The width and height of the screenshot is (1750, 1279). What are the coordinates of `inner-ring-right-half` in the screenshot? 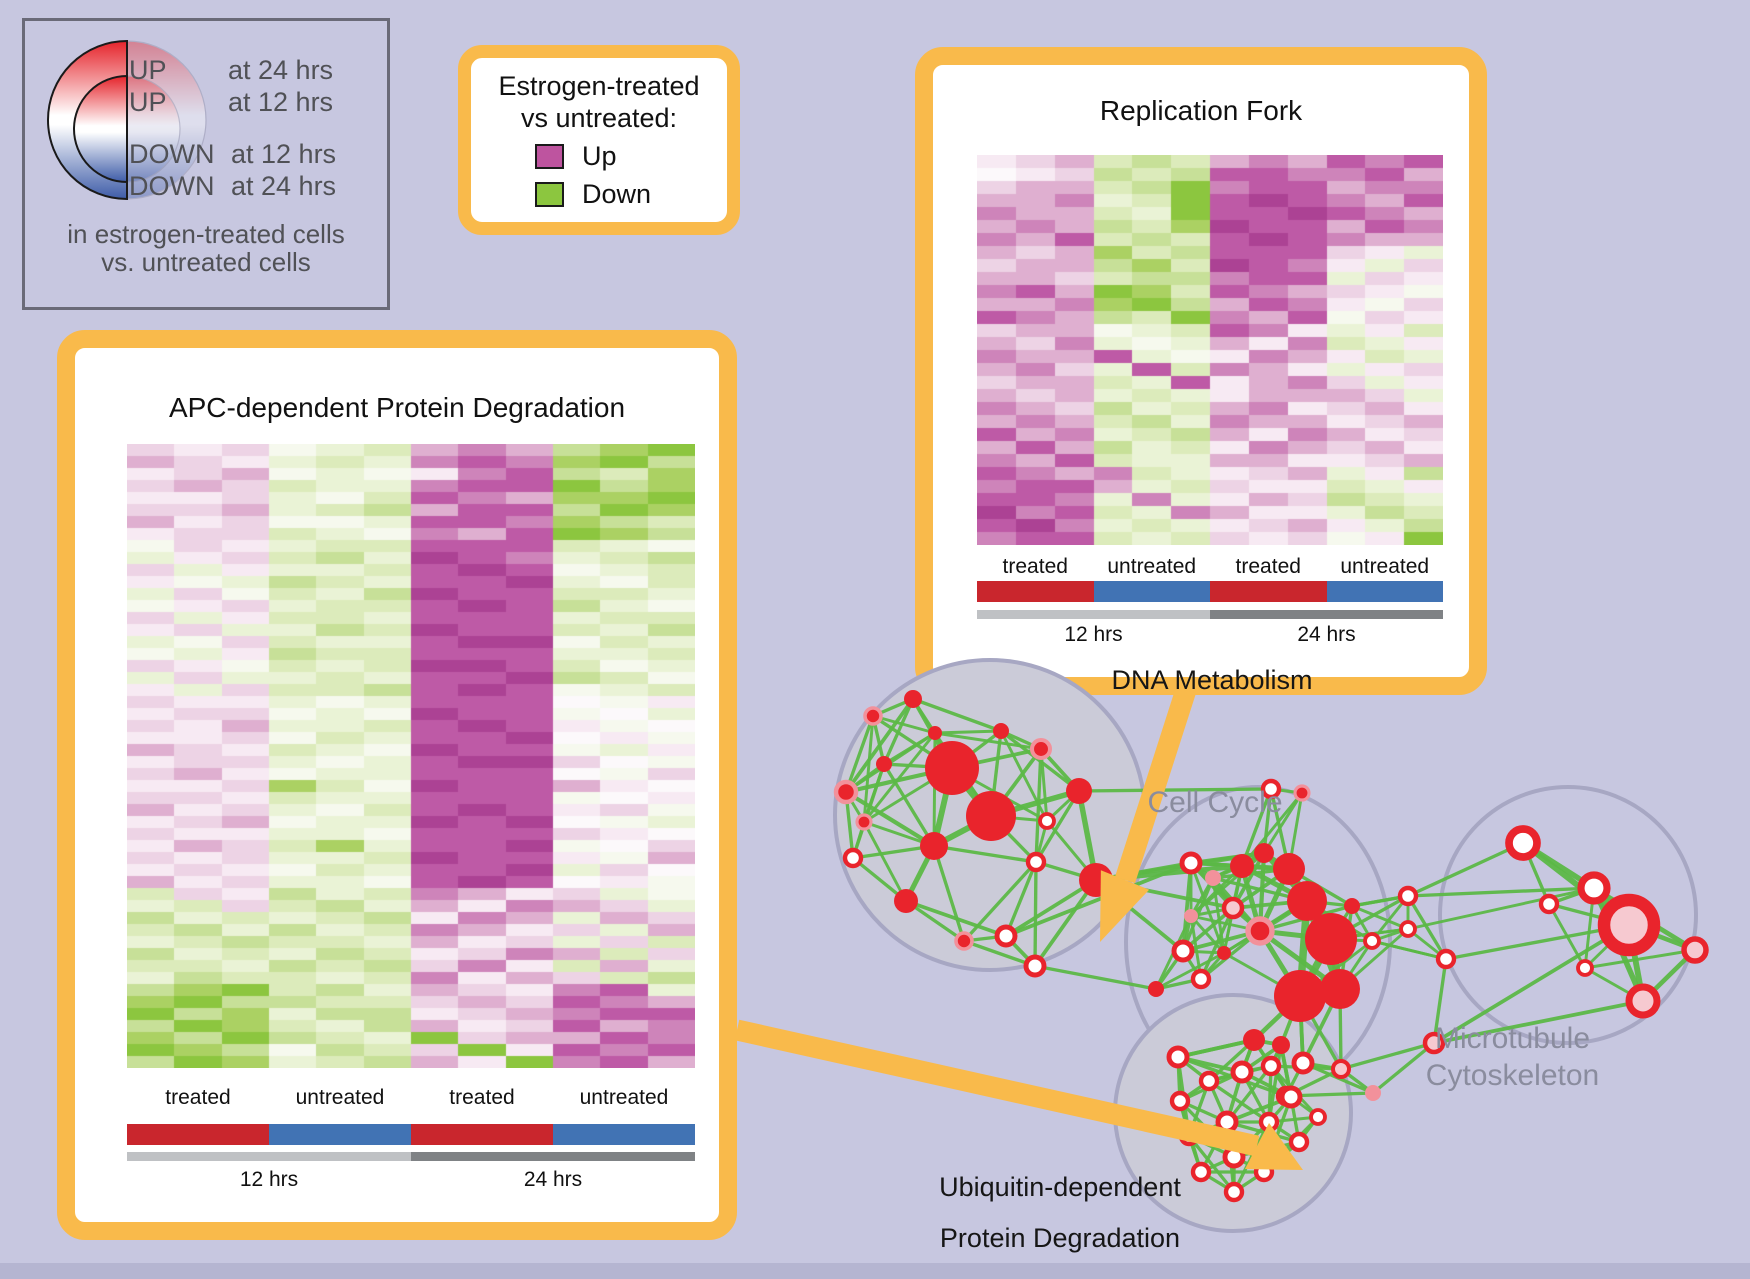 It's located at (153, 129).